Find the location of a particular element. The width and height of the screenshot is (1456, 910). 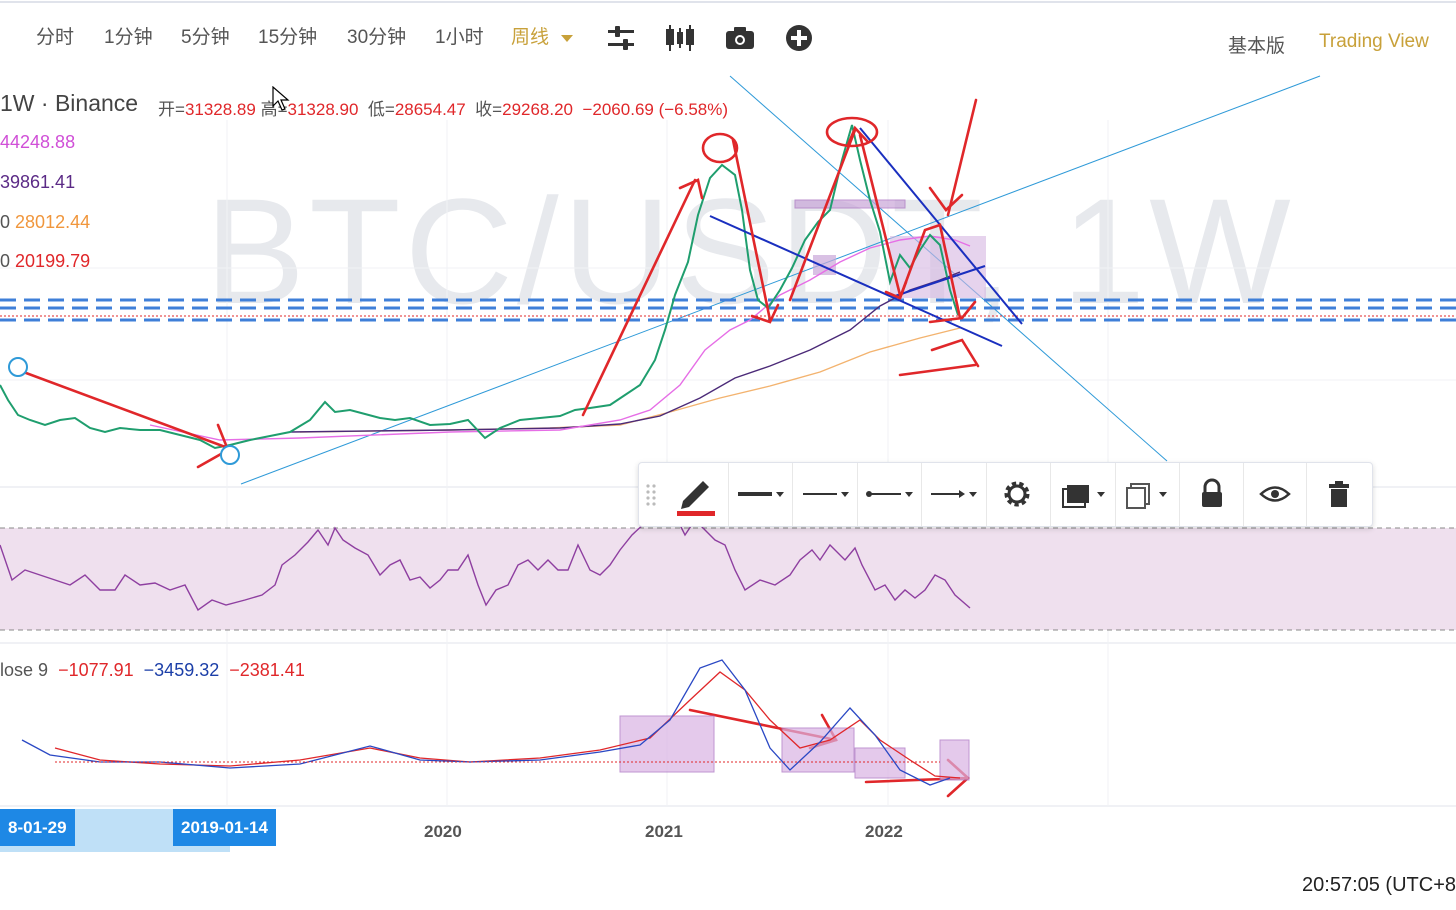

legend-interval: 1W is located at coordinates (17, 103).